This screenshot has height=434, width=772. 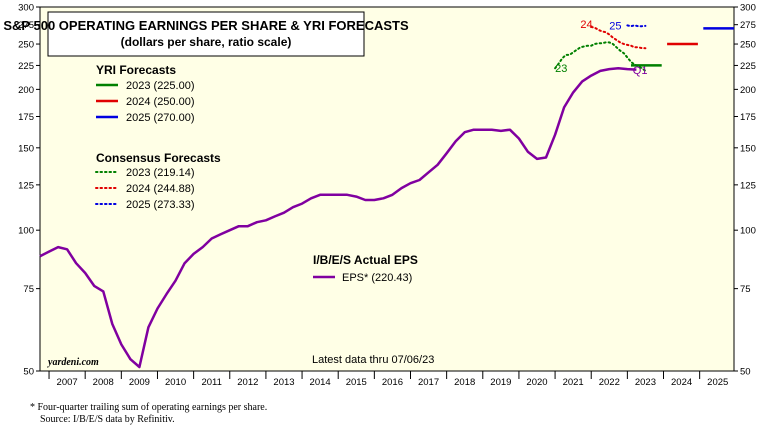 What do you see at coordinates (365, 260) in the screenshot?
I see `actual-legend-title: I/B/E/S Actual EPS` at bounding box center [365, 260].